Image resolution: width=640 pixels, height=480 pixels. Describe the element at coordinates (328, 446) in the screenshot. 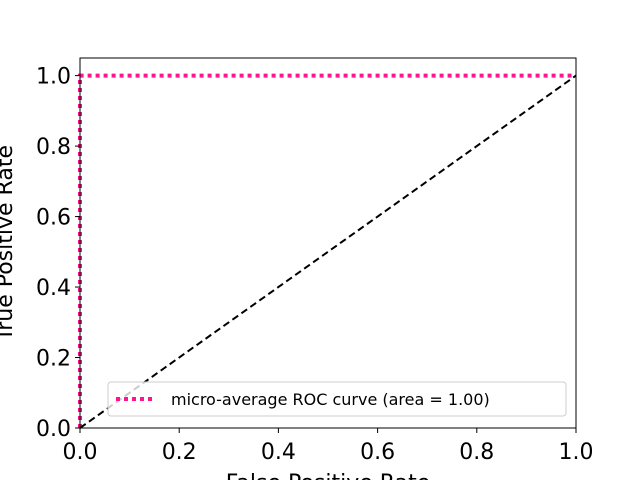

I see `x-axis: 0.0 0.2 0.4 0.6 0.8 1.0` at that location.